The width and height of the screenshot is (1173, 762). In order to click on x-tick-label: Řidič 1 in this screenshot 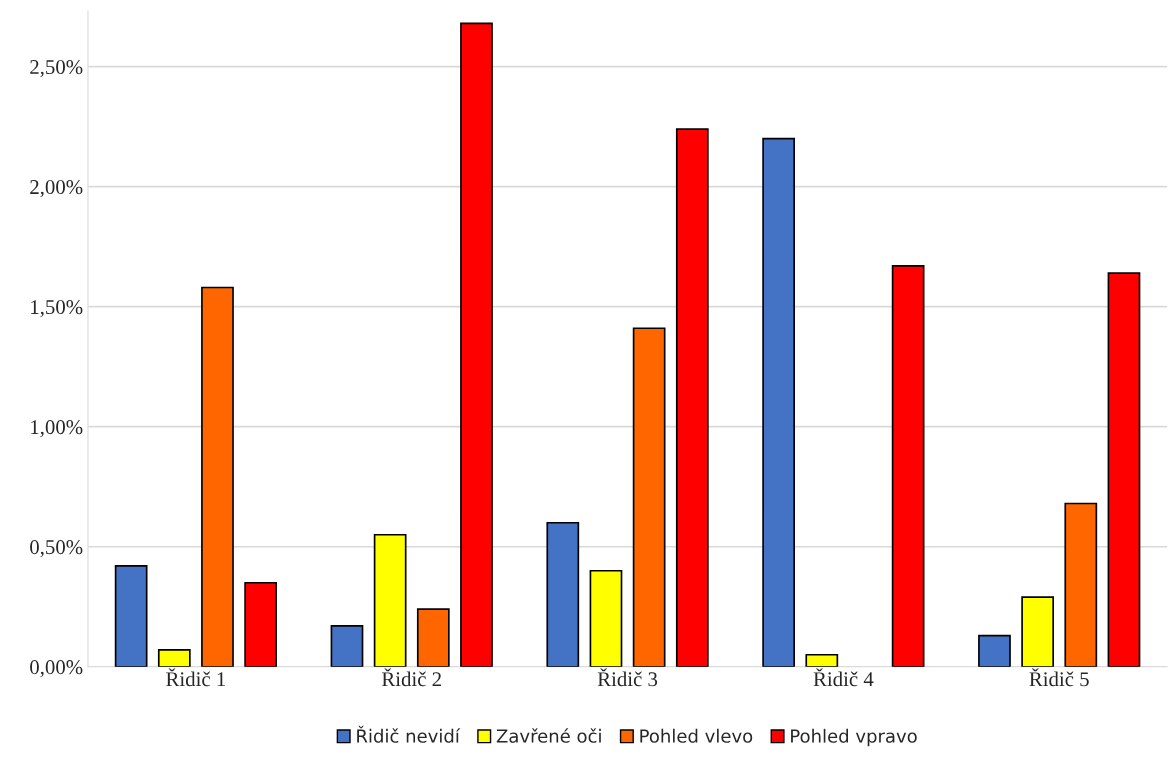, I will do `click(196, 677)`.